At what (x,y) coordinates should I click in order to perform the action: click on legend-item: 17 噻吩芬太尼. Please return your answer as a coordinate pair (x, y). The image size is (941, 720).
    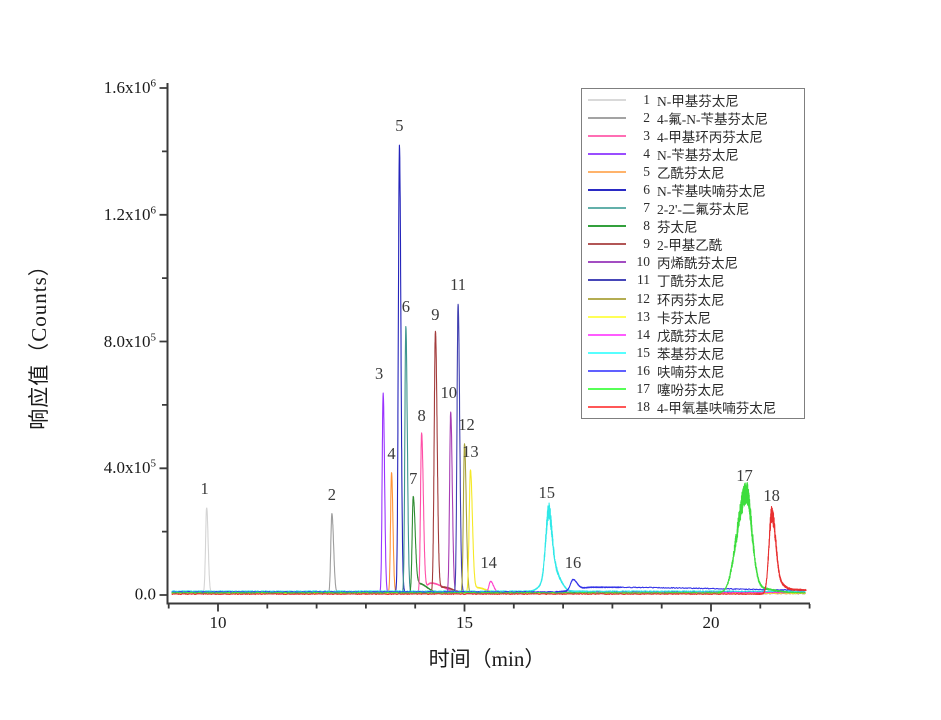
    Looking at the image, I should click on (694, 389).